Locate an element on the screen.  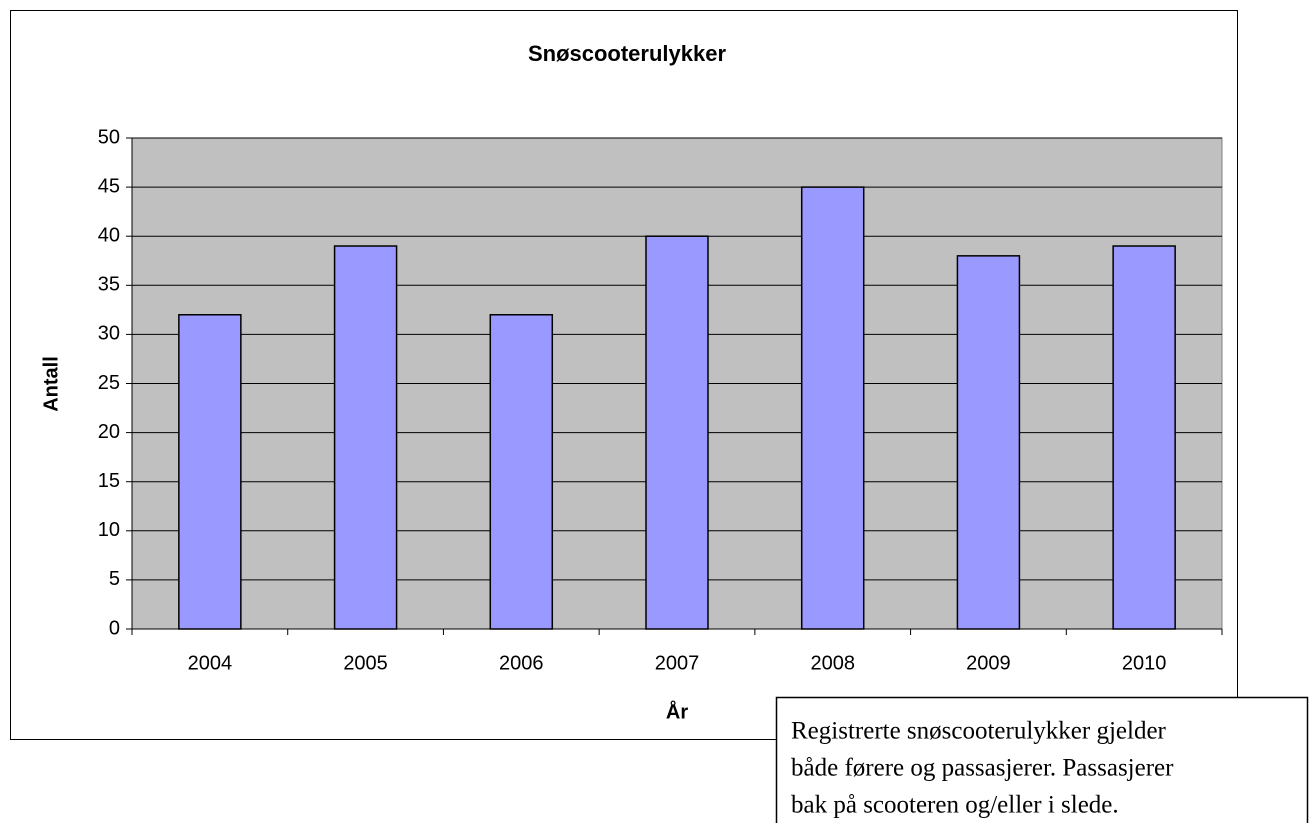
x-tick-label: 2009 is located at coordinates (988, 663).